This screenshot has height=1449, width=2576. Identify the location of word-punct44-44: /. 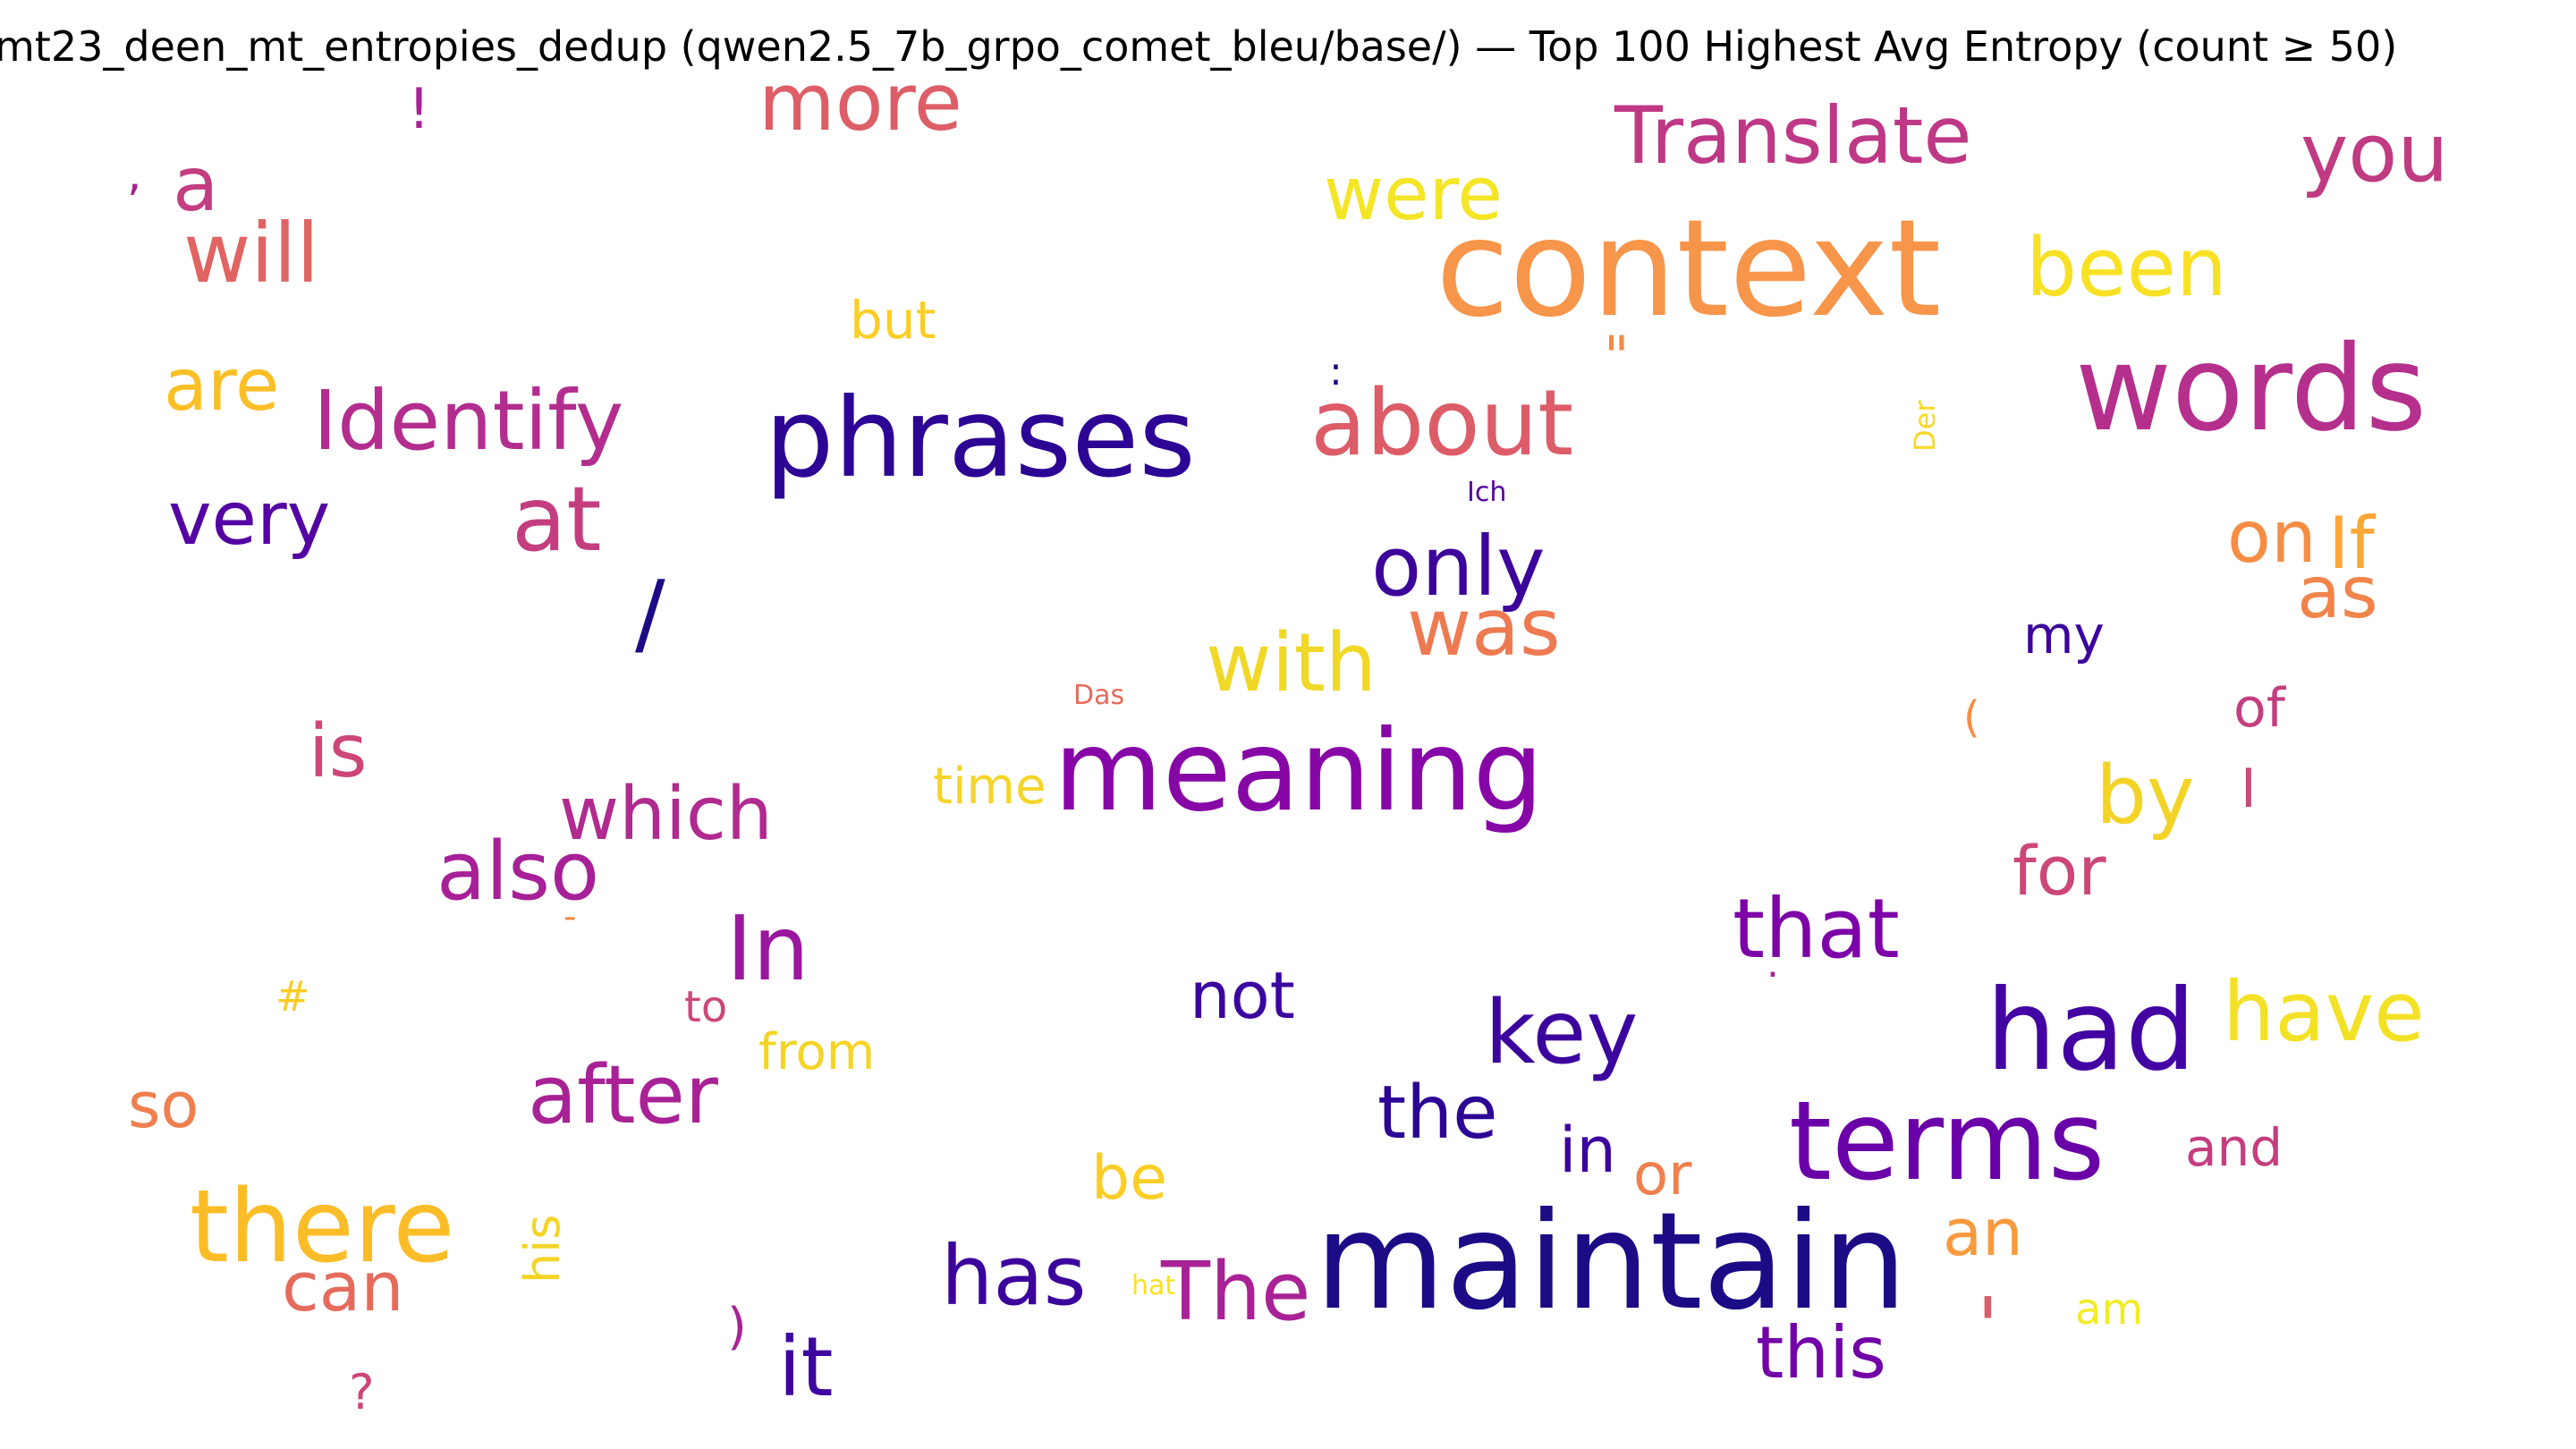
(650, 613).